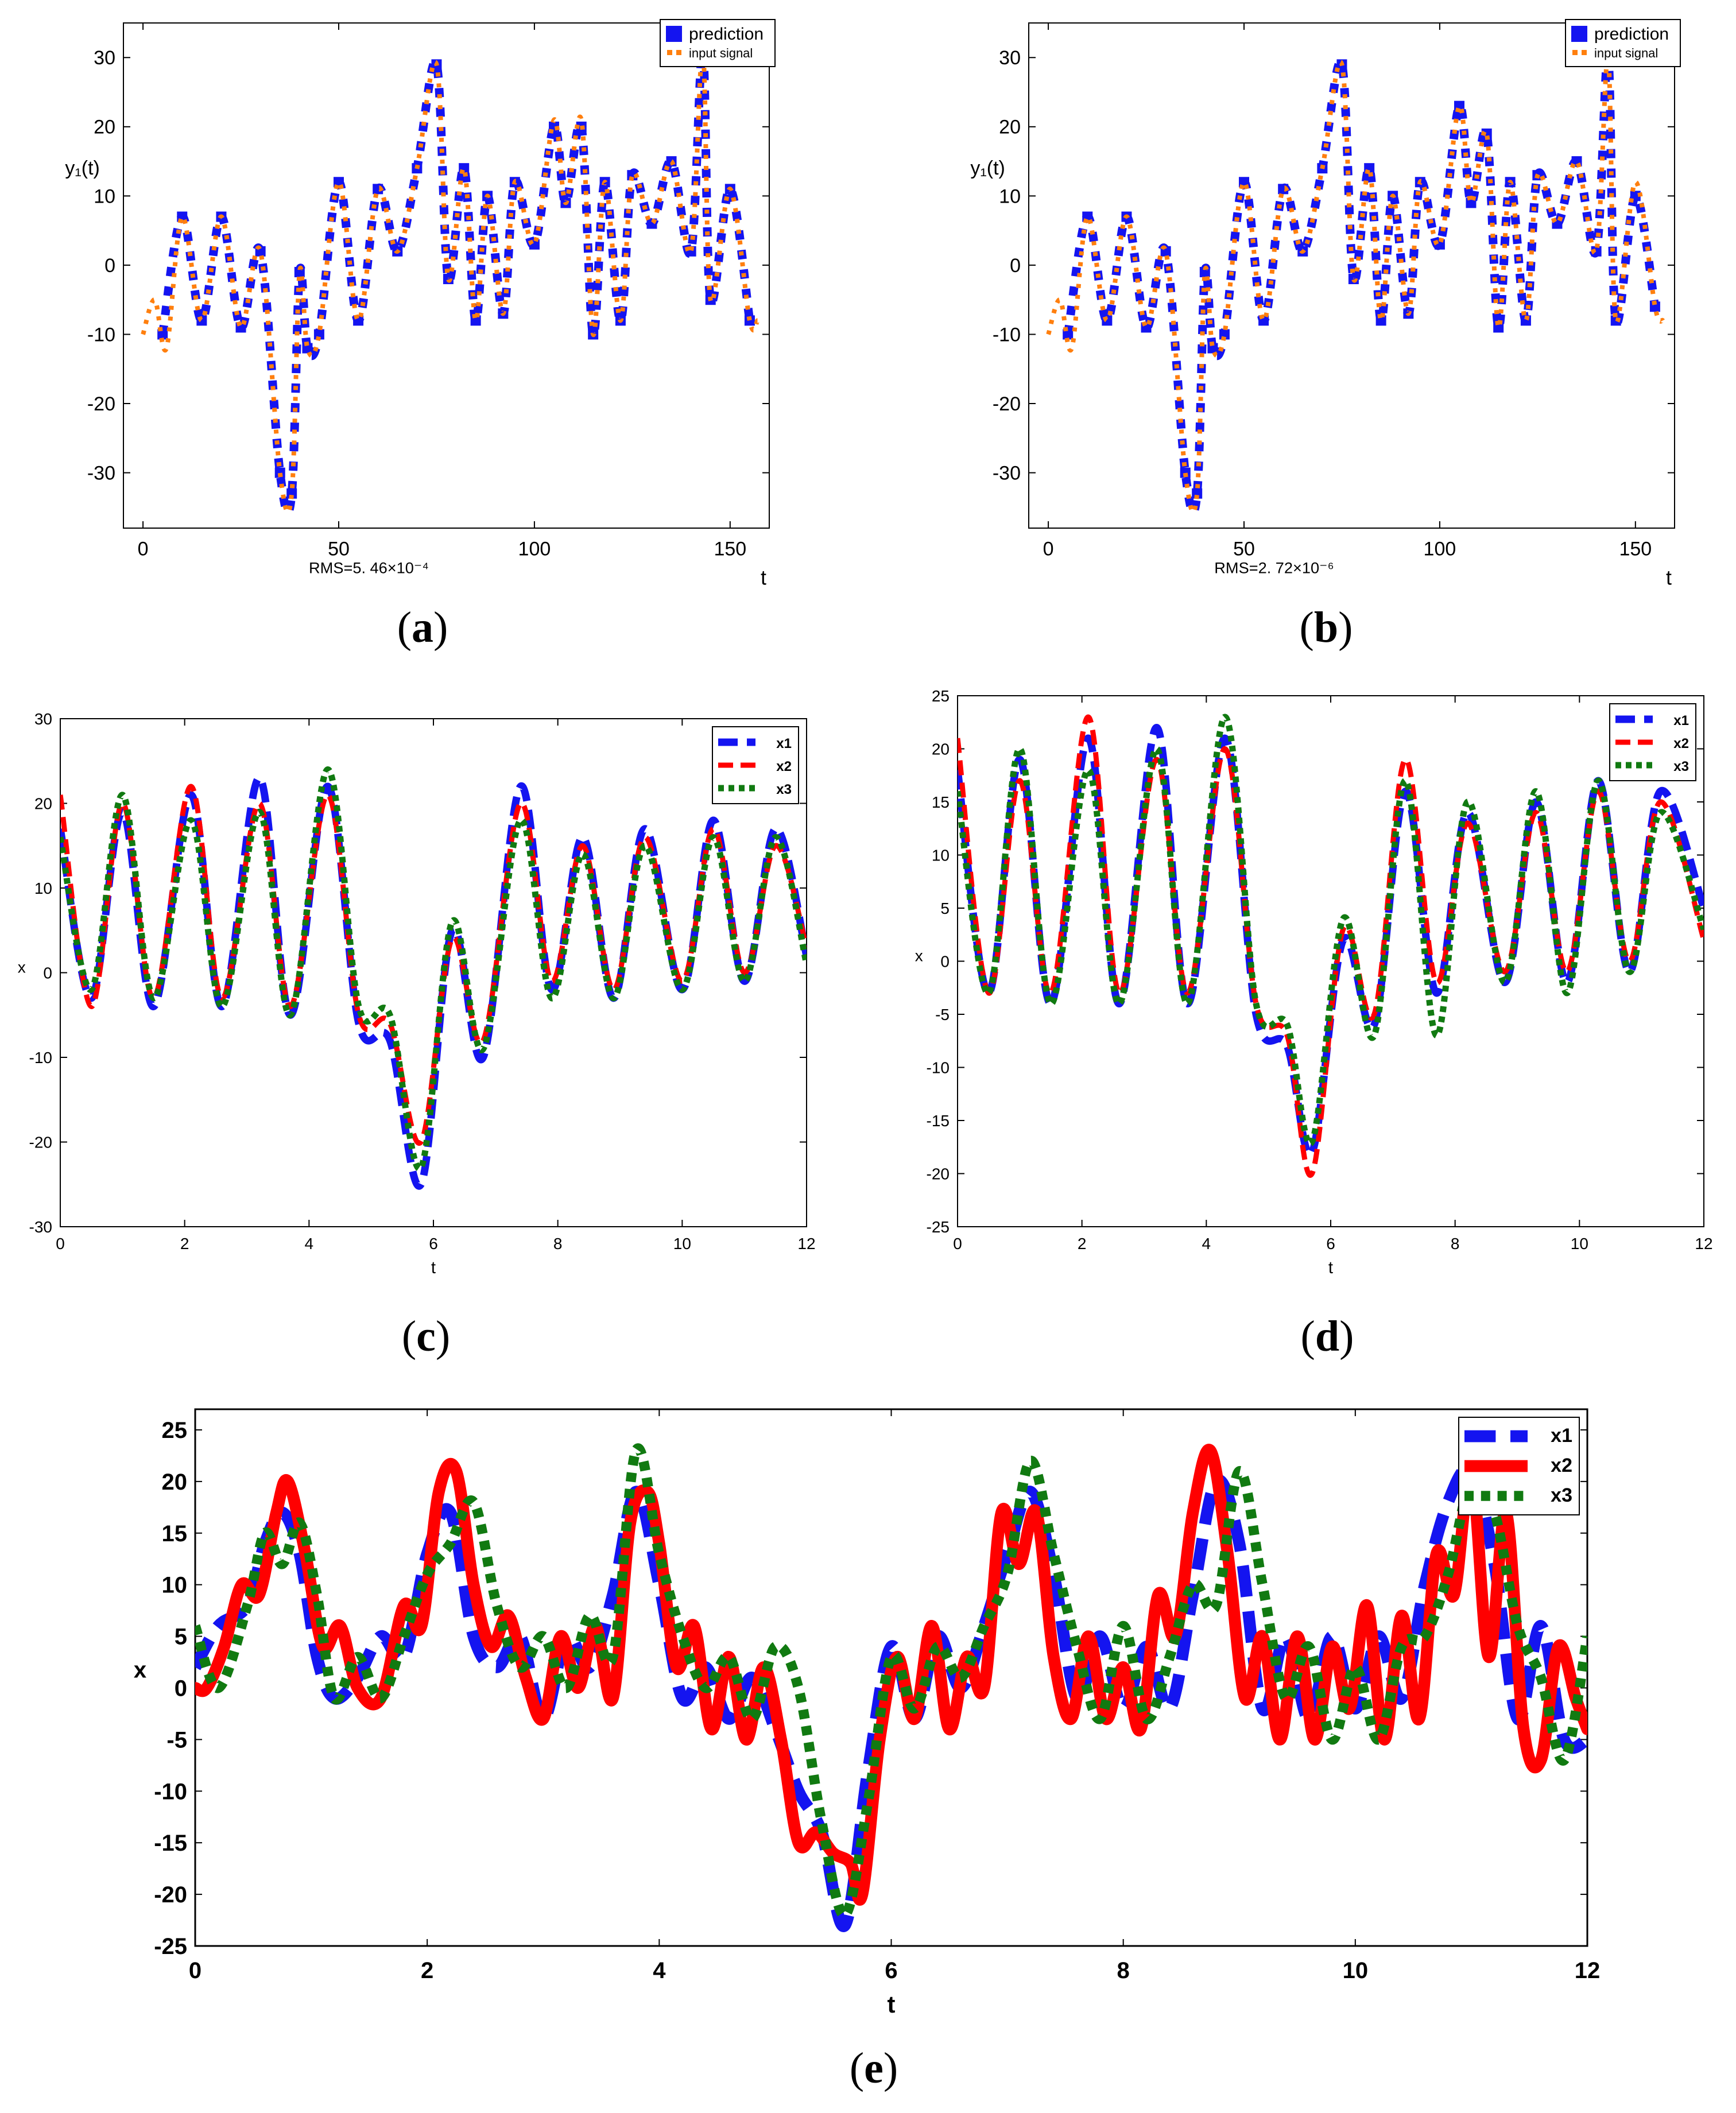  Describe the element at coordinates (175, 1430) in the screenshot. I see `y-tick-label: 25` at that location.